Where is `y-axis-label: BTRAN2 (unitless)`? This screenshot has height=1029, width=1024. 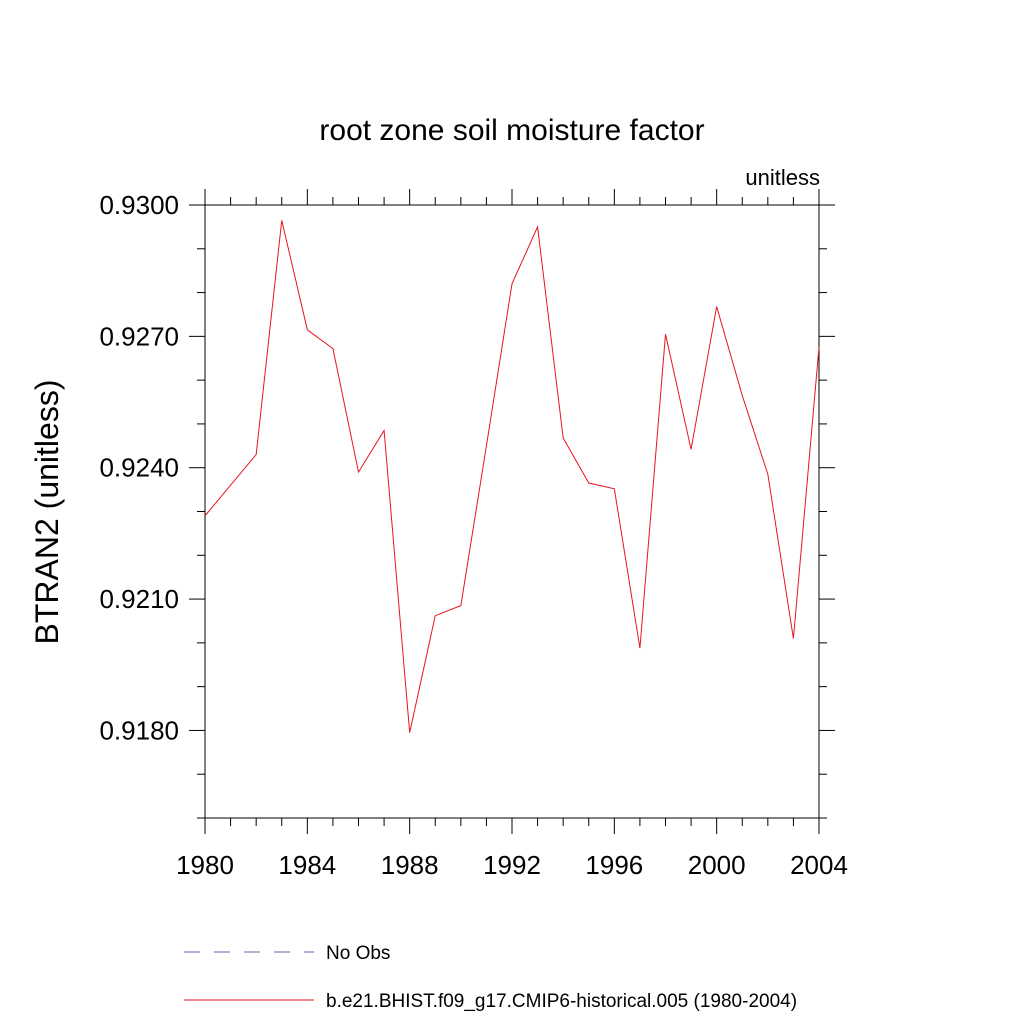 y-axis-label: BTRAN2 (unitless) is located at coordinates (47, 512).